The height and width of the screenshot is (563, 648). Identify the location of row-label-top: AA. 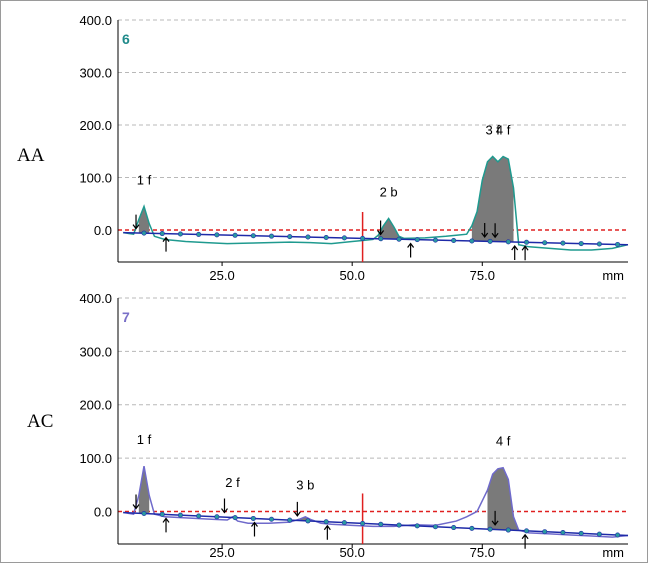
(31, 155).